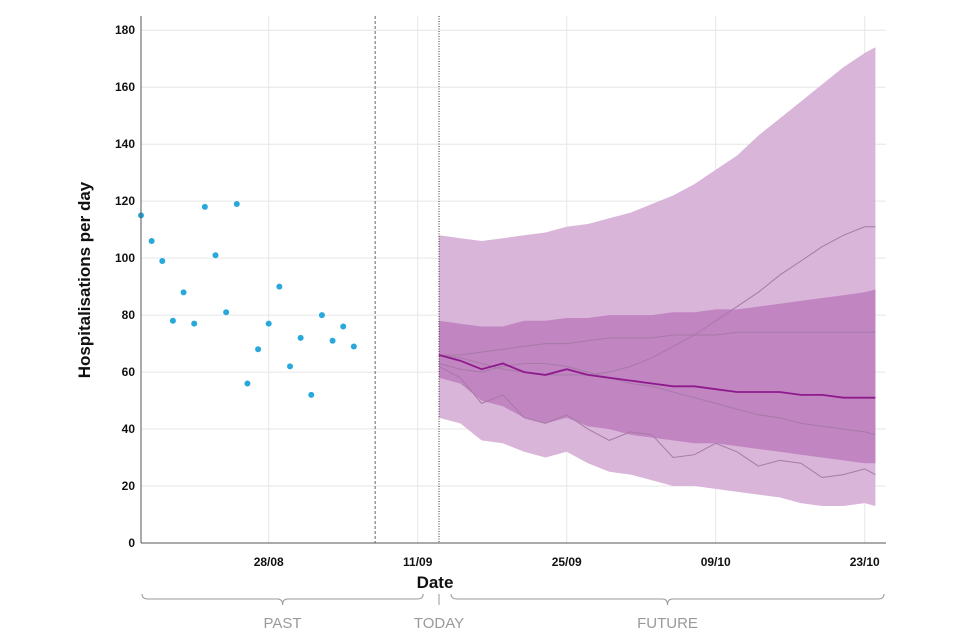 This screenshot has width=960, height=640. What do you see at coordinates (283, 623) in the screenshot?
I see `period-label: PAST` at bounding box center [283, 623].